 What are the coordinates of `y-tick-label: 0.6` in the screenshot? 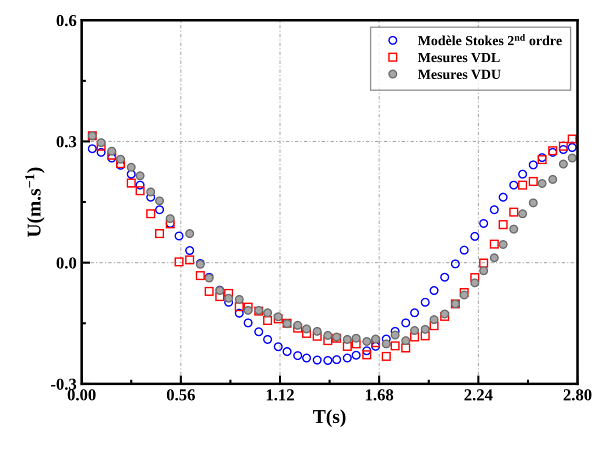 It's located at (66, 20).